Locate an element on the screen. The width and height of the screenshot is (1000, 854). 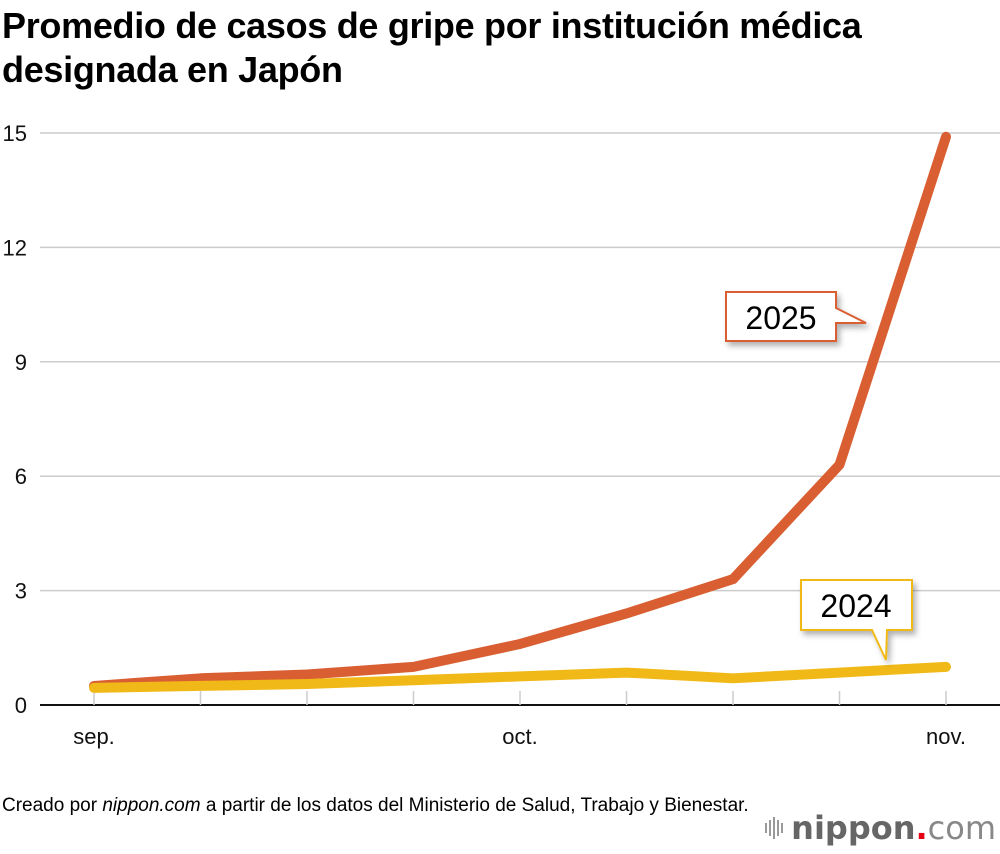
series-label-2025 is located at coordinates (796, 316).